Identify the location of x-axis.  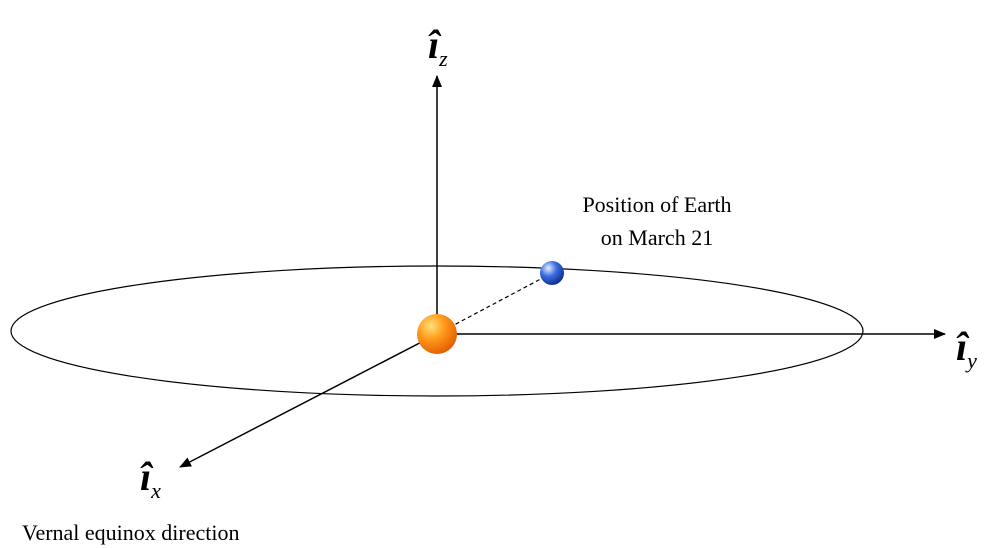
(308, 400).